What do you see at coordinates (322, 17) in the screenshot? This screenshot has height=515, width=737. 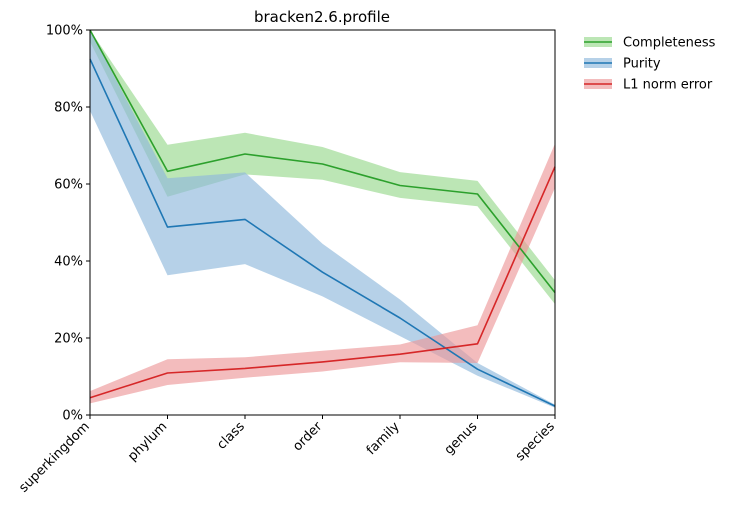 I see `chart-title: bracken2.6.profile` at bounding box center [322, 17].